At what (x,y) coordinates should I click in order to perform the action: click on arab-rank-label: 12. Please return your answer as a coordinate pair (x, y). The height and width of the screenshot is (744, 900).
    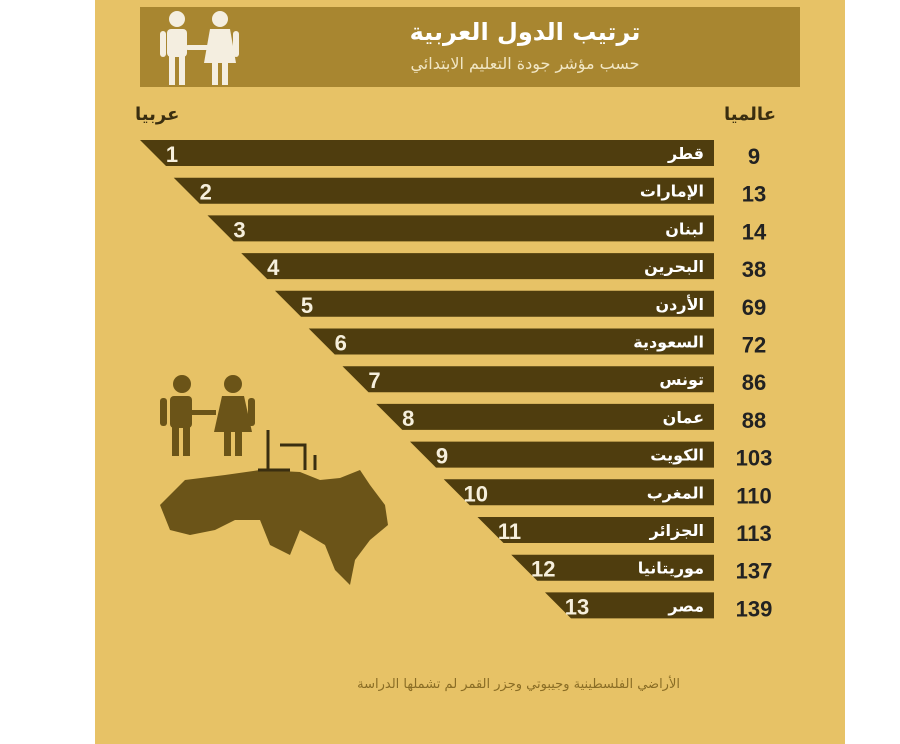
    Looking at the image, I should click on (543, 569).